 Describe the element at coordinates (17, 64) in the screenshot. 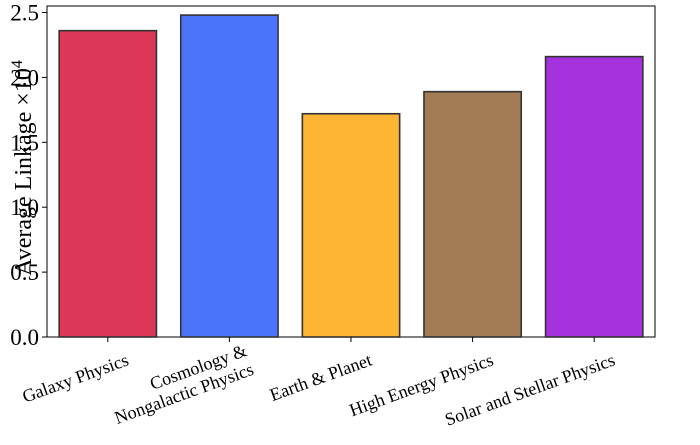

I see `y-axis-label-exponent: 4` at that location.